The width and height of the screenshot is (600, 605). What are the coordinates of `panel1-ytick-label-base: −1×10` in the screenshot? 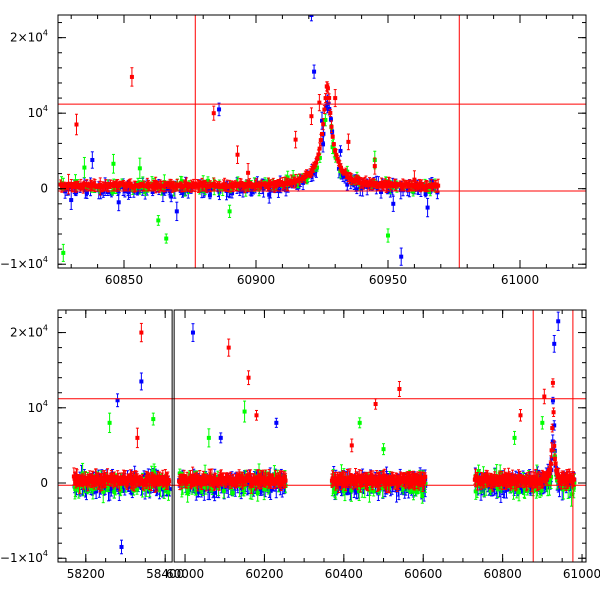 It's located at (21, 264).